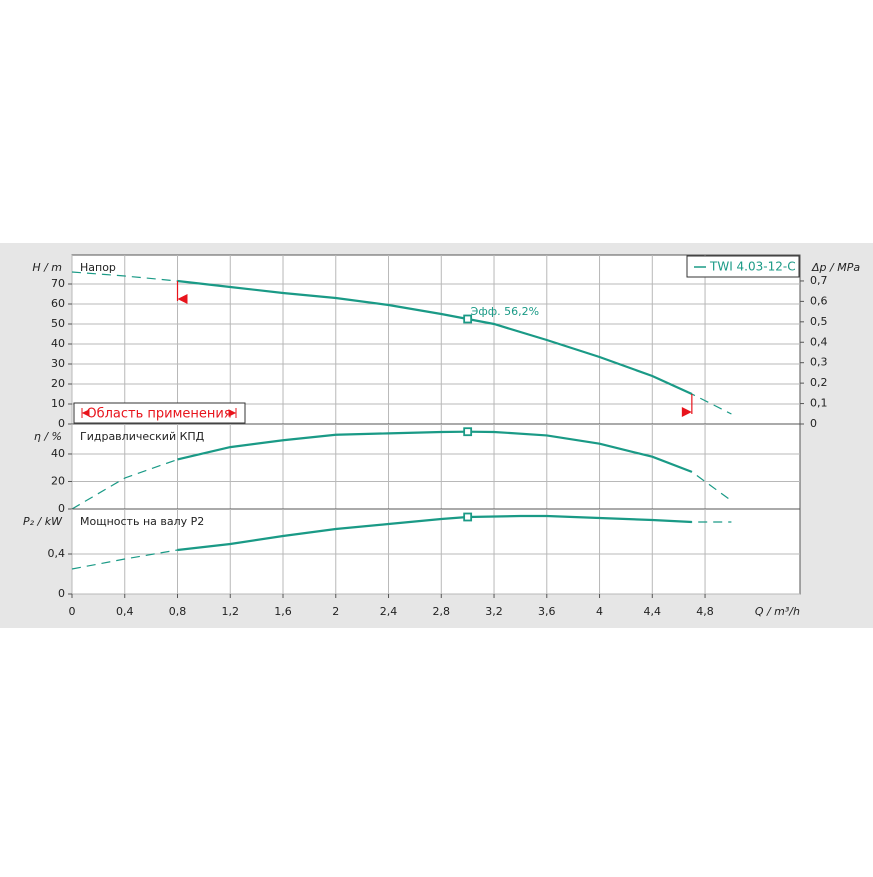 This screenshot has height=877, width=873. What do you see at coordinates (653, 611) in the screenshot?
I see `x-tick-label: 4,4` at bounding box center [653, 611].